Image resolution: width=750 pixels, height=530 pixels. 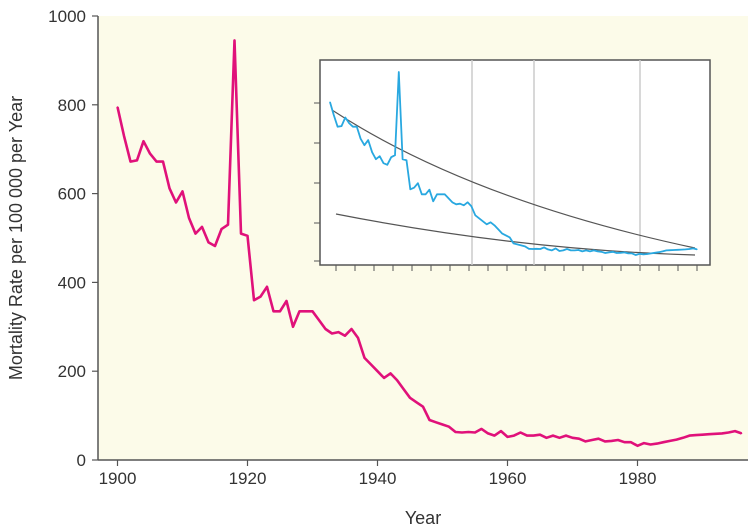 What do you see at coordinates (67, 16) in the screenshot?
I see `y-tick-label: 1000` at bounding box center [67, 16].